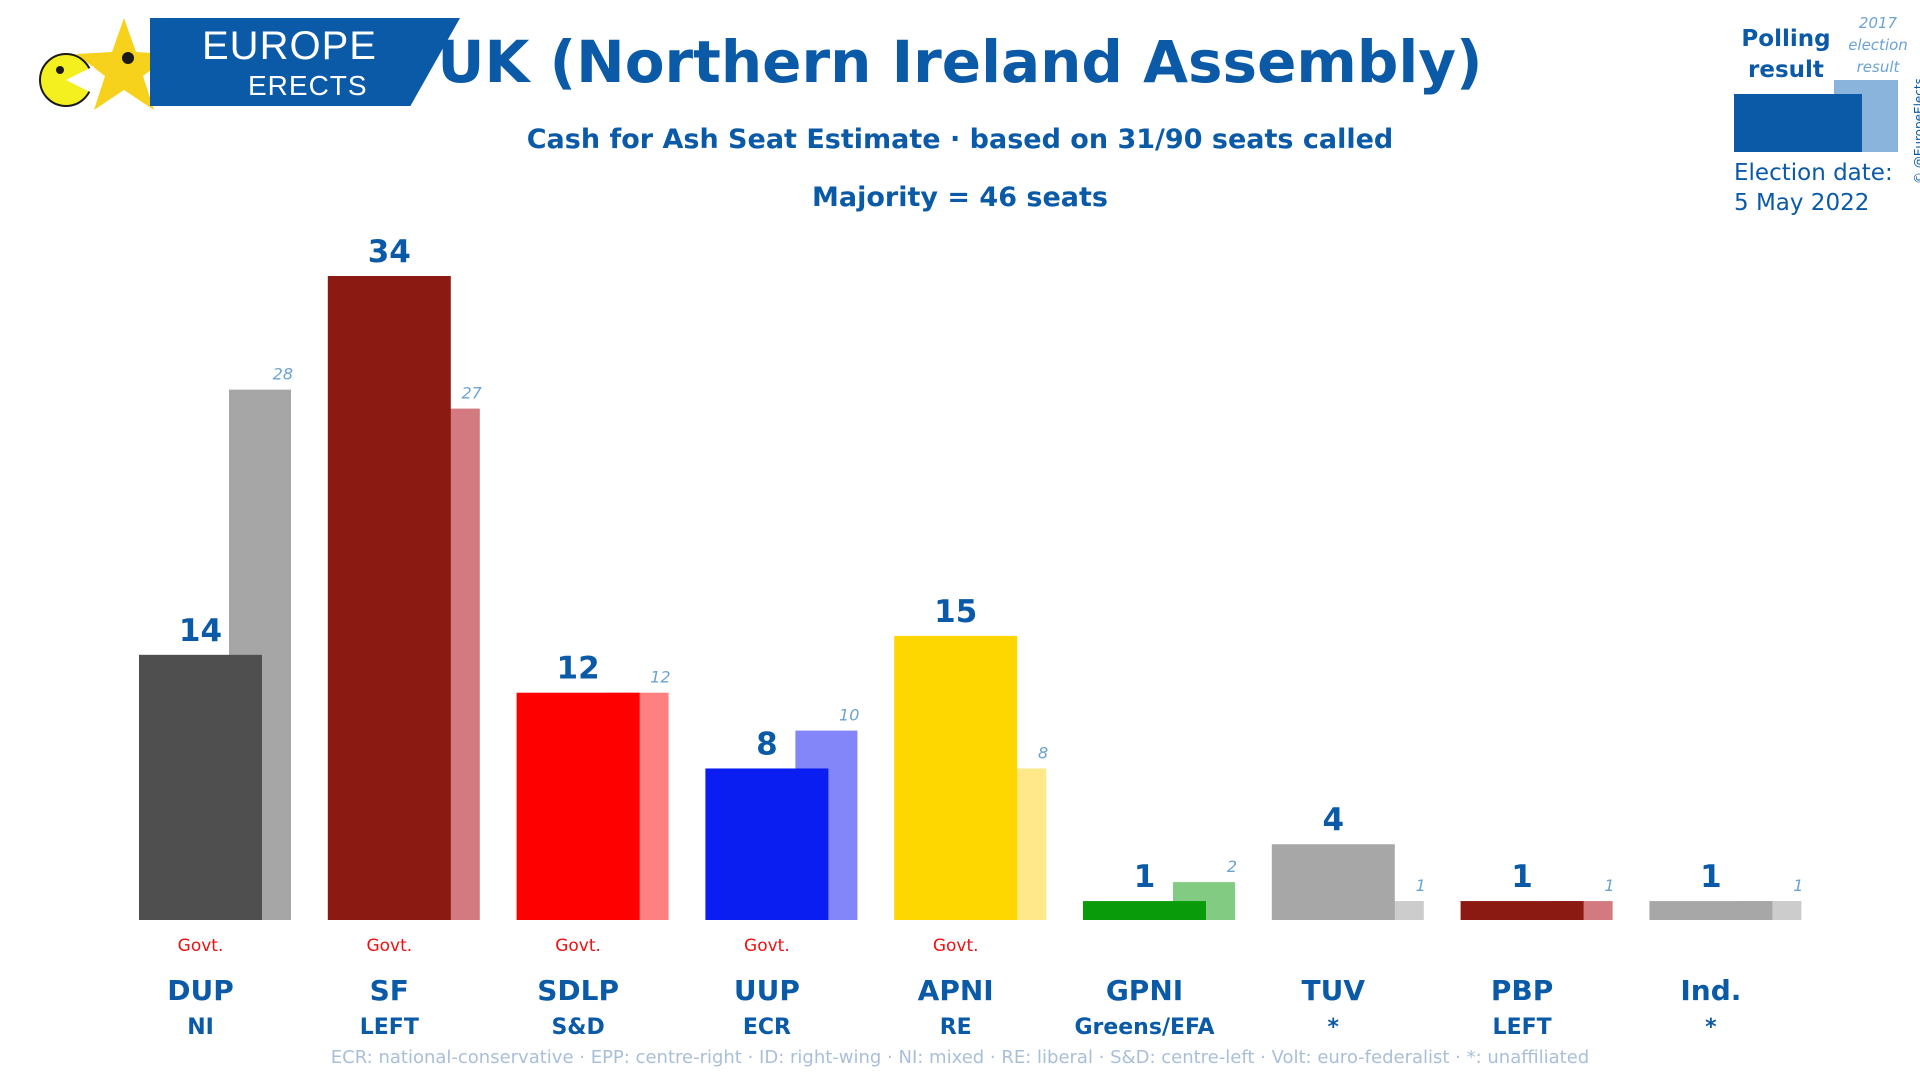 This screenshot has height=1080, width=1920. I want to click on previous-label-sf: 27, so click(471, 393).